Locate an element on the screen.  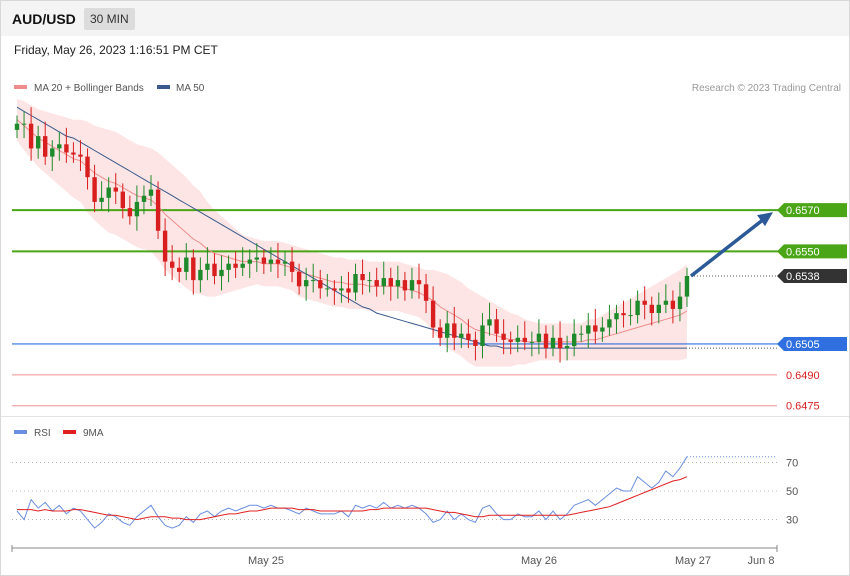
level-tag-0.6505: 0.6505 is located at coordinates (812, 343).